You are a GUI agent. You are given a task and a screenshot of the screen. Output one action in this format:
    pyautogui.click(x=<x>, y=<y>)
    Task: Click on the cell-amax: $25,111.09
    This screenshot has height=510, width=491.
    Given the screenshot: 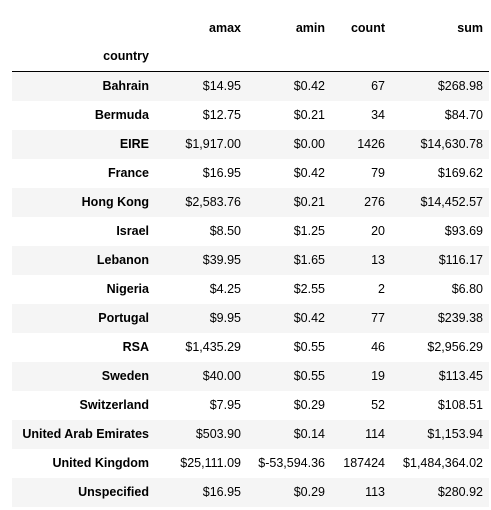 What is the action you would take?
    pyautogui.click(x=210, y=463)
    